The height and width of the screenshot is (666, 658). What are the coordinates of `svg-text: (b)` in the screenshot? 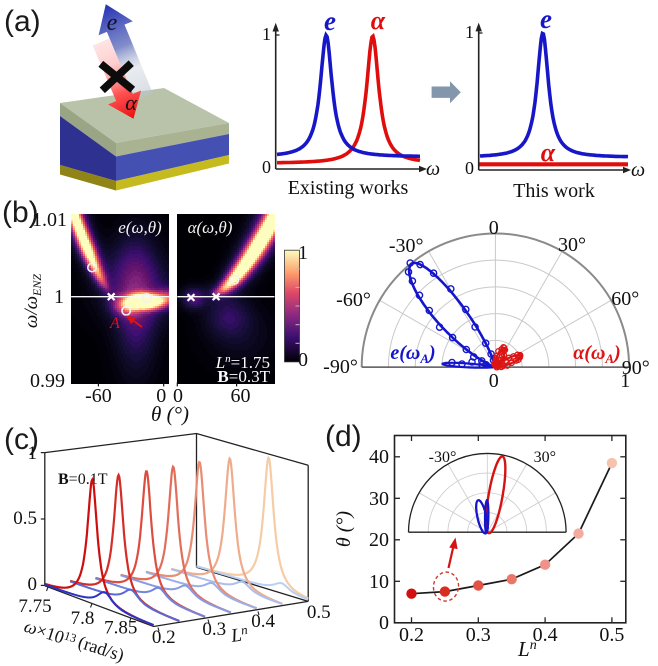 It's located at (20, 212).